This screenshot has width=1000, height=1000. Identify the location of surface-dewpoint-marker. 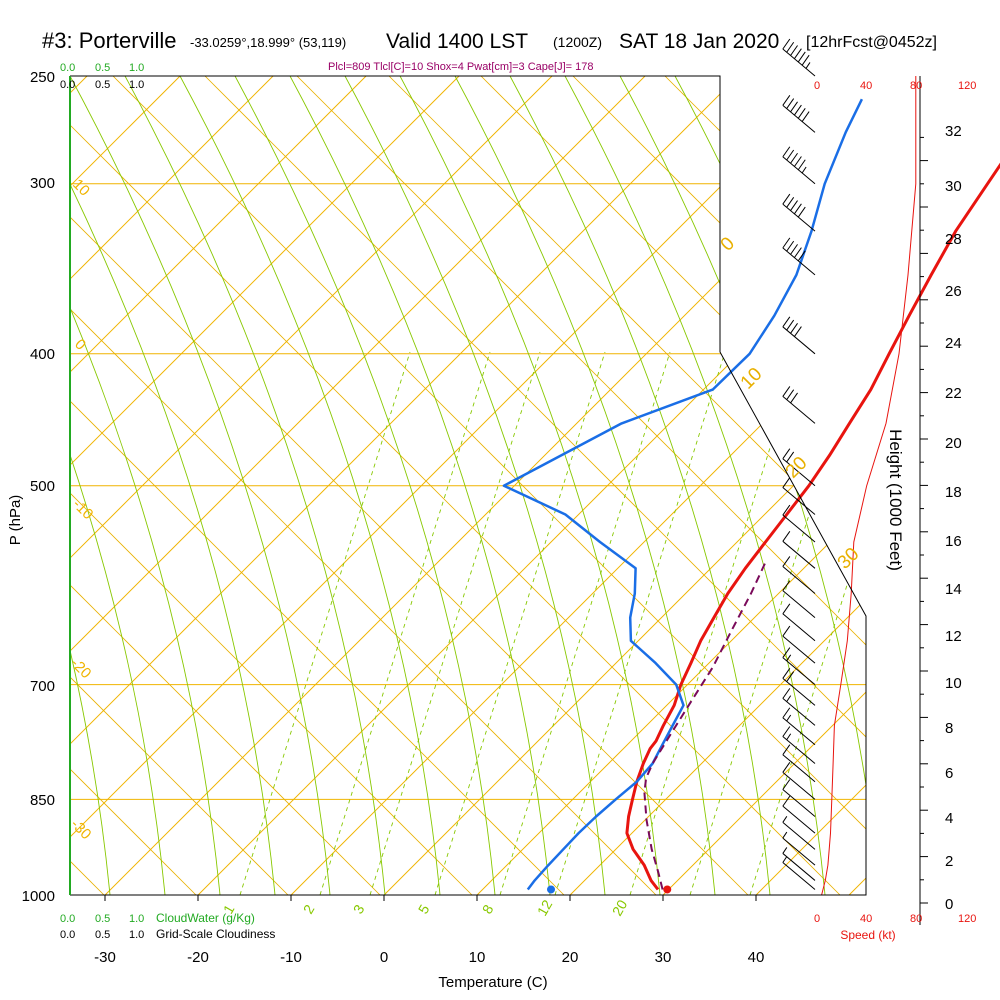
(551, 889).